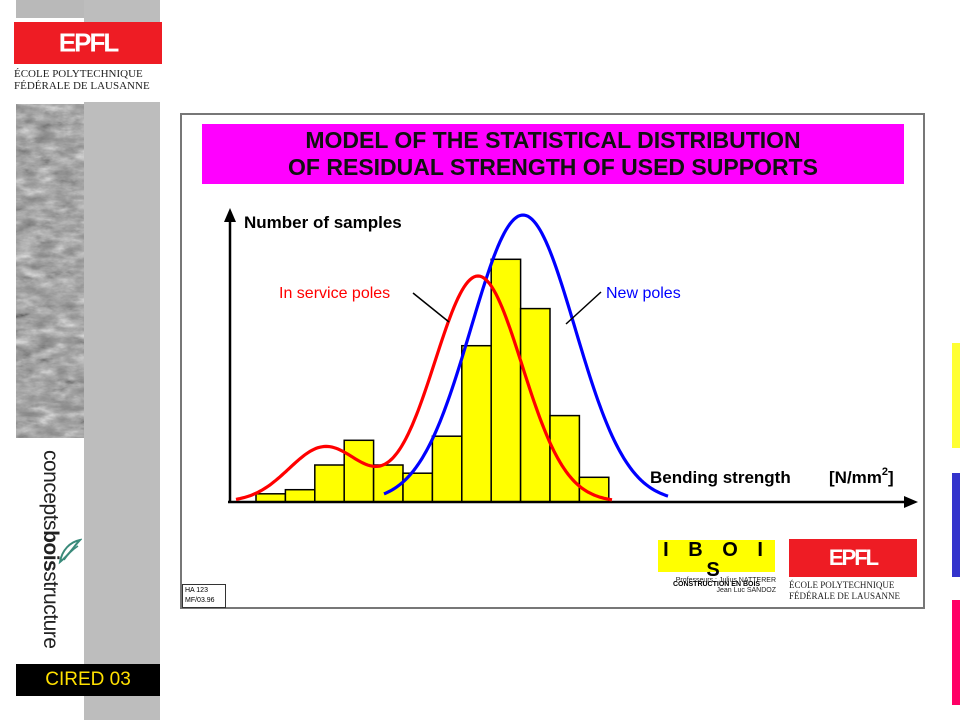 The height and width of the screenshot is (720, 960). I want to click on in-service-poles-curve, so click(424, 388).